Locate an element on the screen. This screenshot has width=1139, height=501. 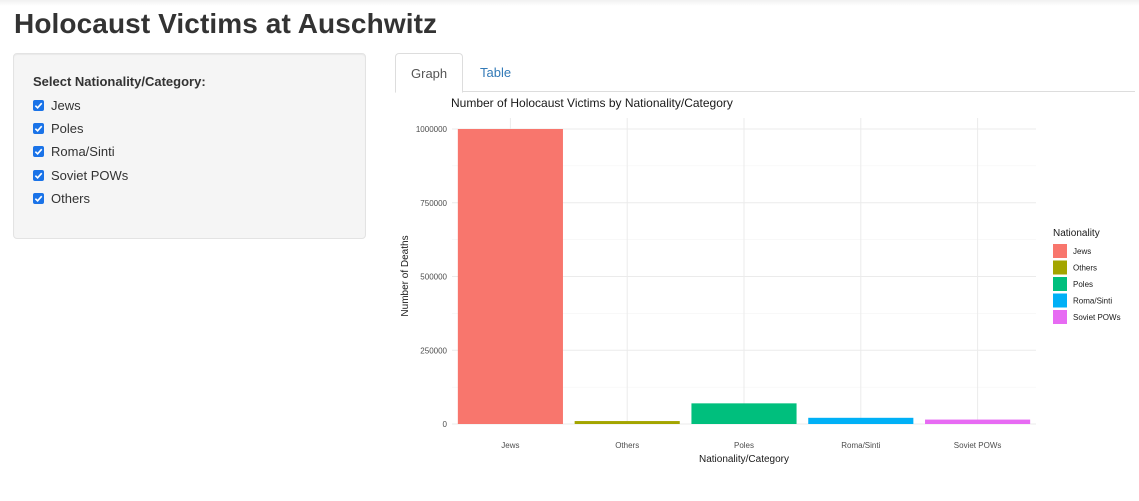
legend-label: Others is located at coordinates (1085, 268).